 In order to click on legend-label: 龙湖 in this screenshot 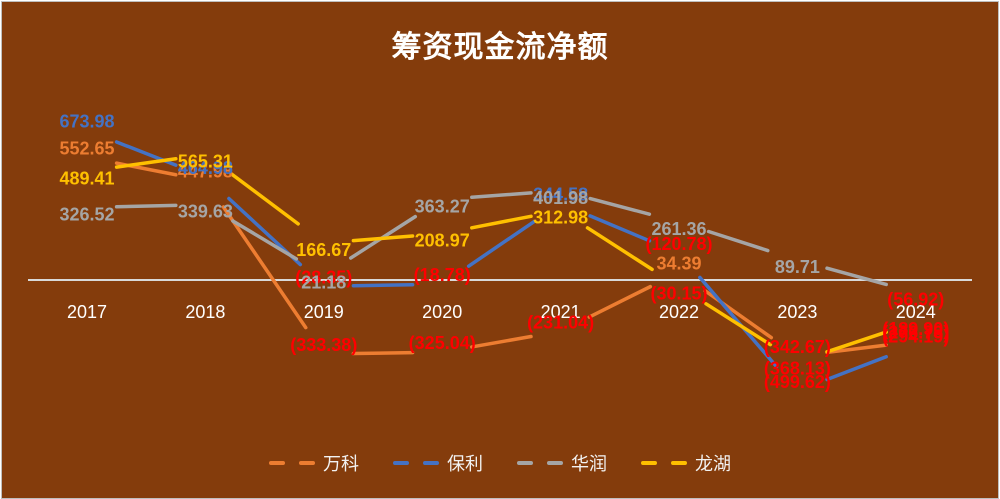, I will do `click(713, 464)`.